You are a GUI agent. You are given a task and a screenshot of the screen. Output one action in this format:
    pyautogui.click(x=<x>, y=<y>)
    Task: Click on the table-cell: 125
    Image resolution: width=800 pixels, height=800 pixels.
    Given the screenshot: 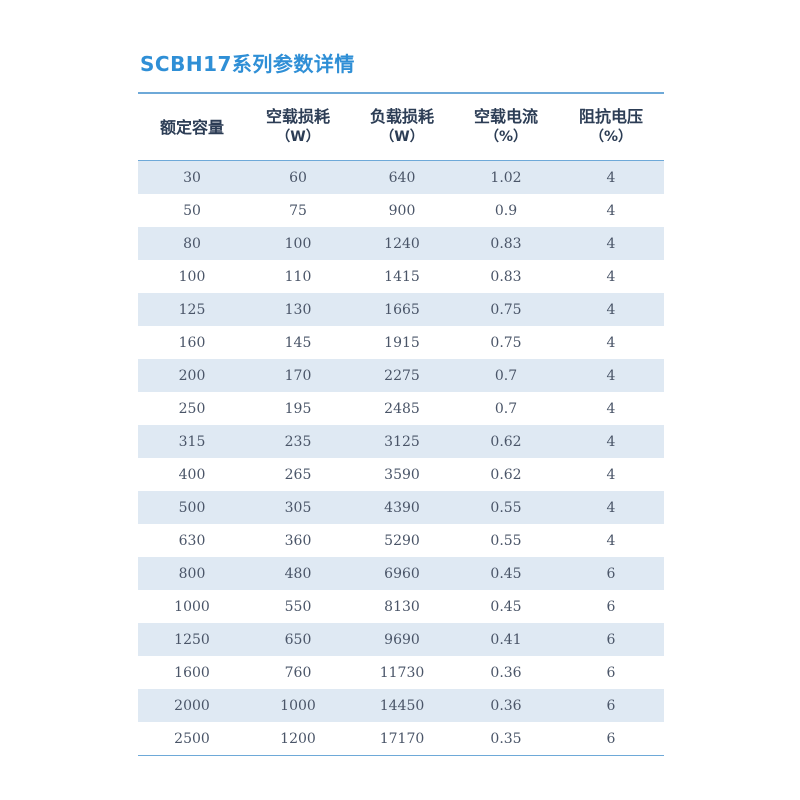 What is the action you would take?
    pyautogui.click(x=192, y=309)
    